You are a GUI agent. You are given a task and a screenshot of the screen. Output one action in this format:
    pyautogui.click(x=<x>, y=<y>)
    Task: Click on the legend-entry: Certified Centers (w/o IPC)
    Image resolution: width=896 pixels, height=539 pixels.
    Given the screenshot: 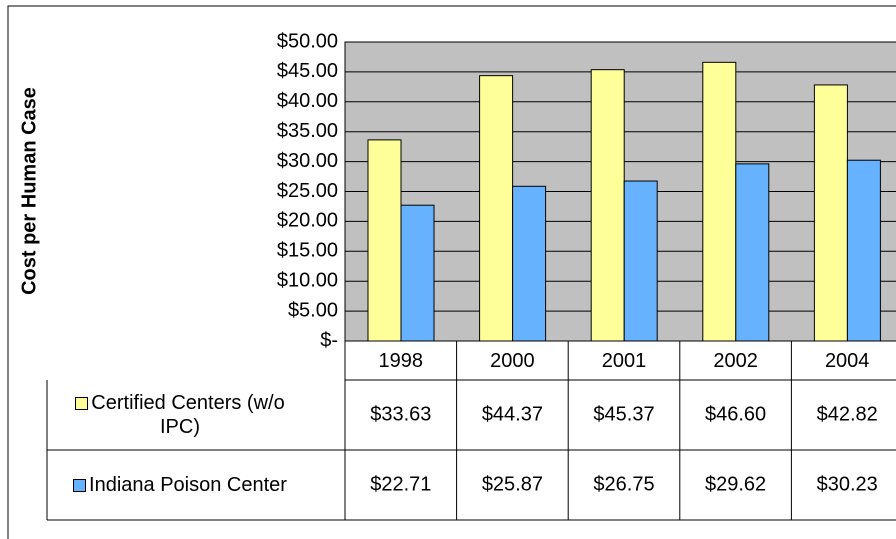 What is the action you would take?
    pyautogui.click(x=180, y=415)
    